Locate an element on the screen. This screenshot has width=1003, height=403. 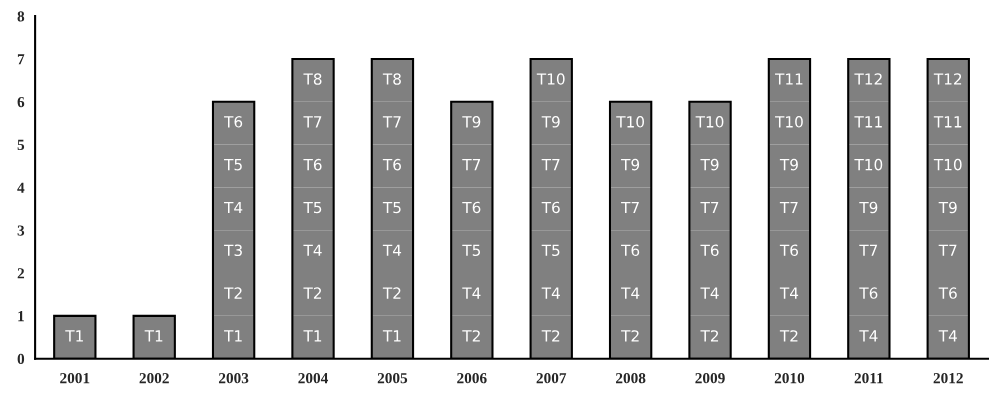
x-tick-label: 2003 is located at coordinates (233, 378).